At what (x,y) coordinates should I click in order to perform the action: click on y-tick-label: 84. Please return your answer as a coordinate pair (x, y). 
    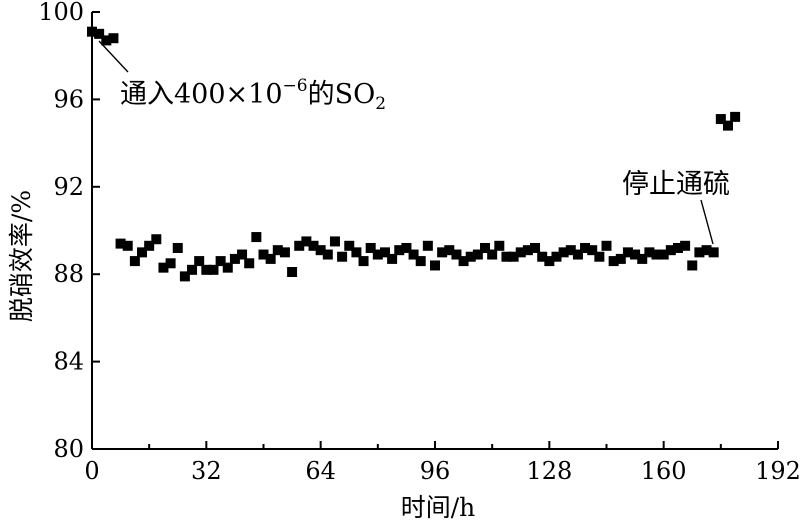
    Looking at the image, I should click on (68, 362).